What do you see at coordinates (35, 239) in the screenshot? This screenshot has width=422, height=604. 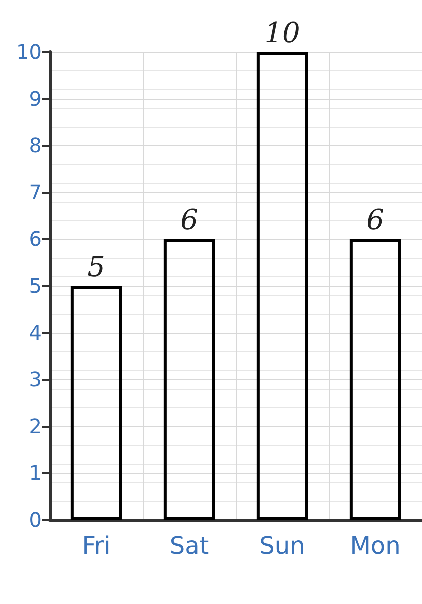 I see `y-tick-label: 6` at bounding box center [35, 239].